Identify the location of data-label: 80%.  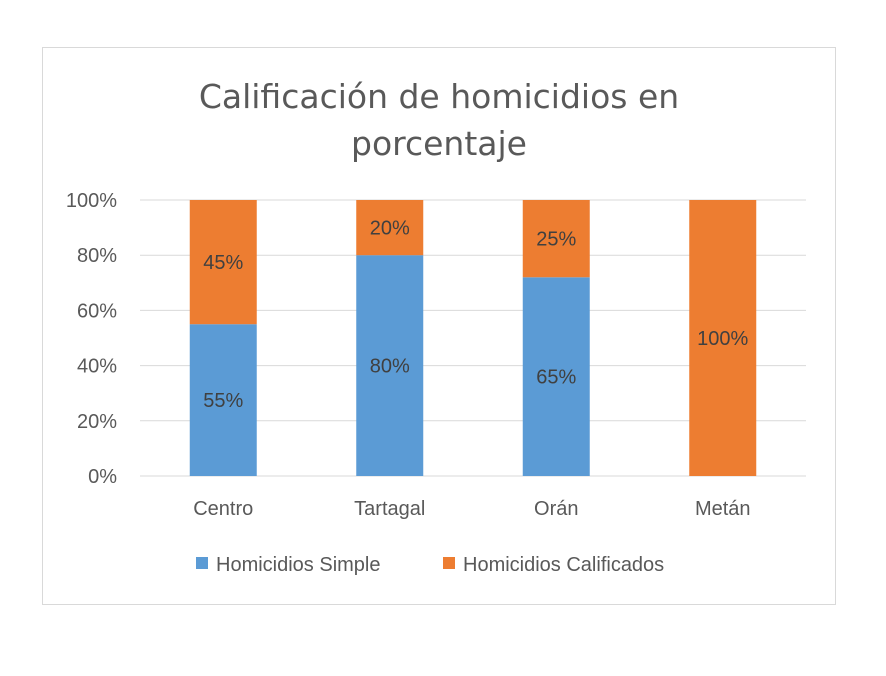
(390, 367).